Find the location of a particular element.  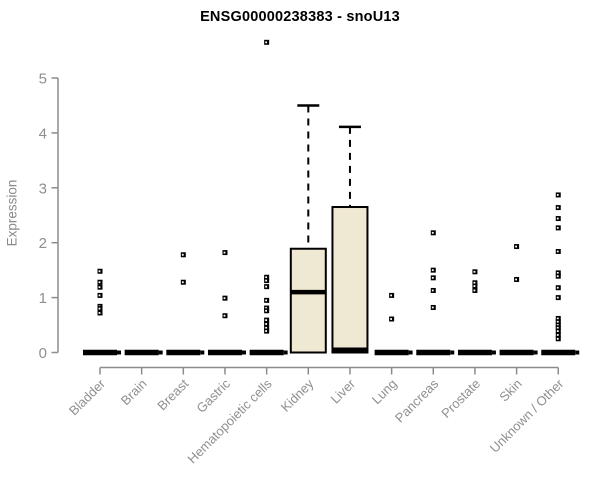

x-tick-label: Unknown / Other is located at coordinates (527, 416).